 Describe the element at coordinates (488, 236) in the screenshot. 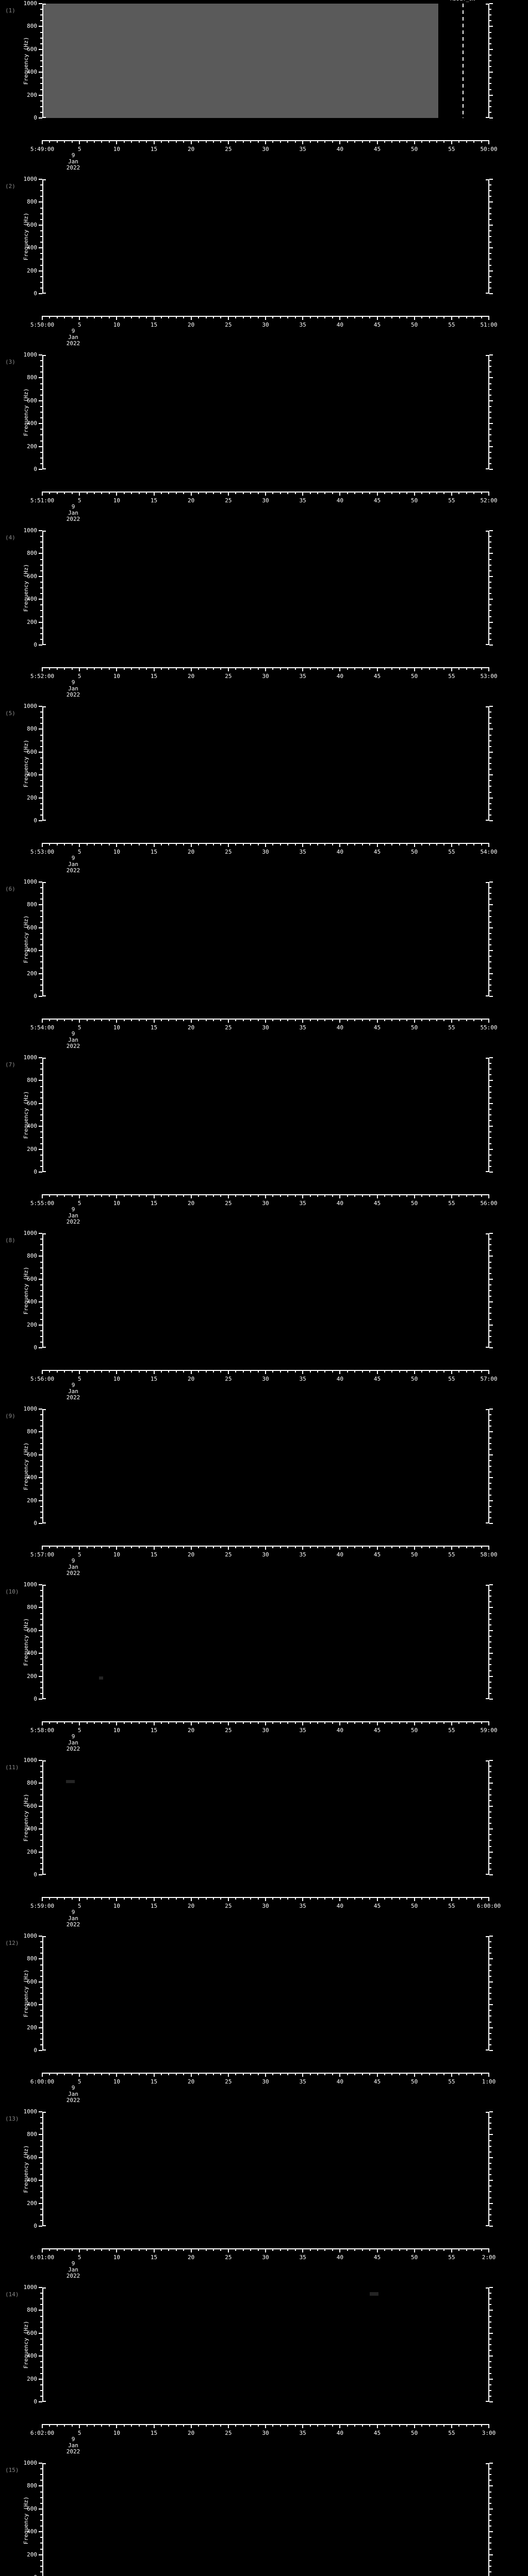

I see `y-axis-right-spine` at that location.